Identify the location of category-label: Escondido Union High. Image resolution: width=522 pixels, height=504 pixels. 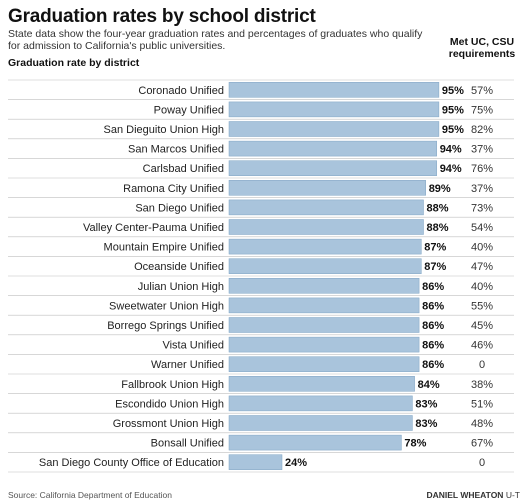
(169, 404).